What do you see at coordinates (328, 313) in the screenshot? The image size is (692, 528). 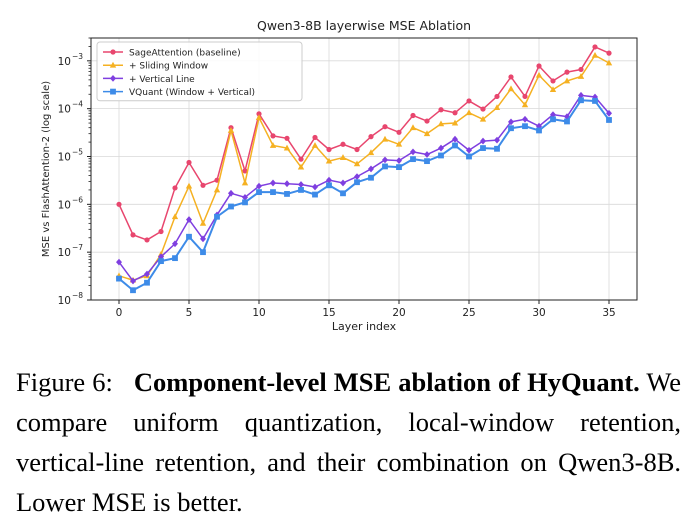 I see `x-tick-label: 15` at bounding box center [328, 313].